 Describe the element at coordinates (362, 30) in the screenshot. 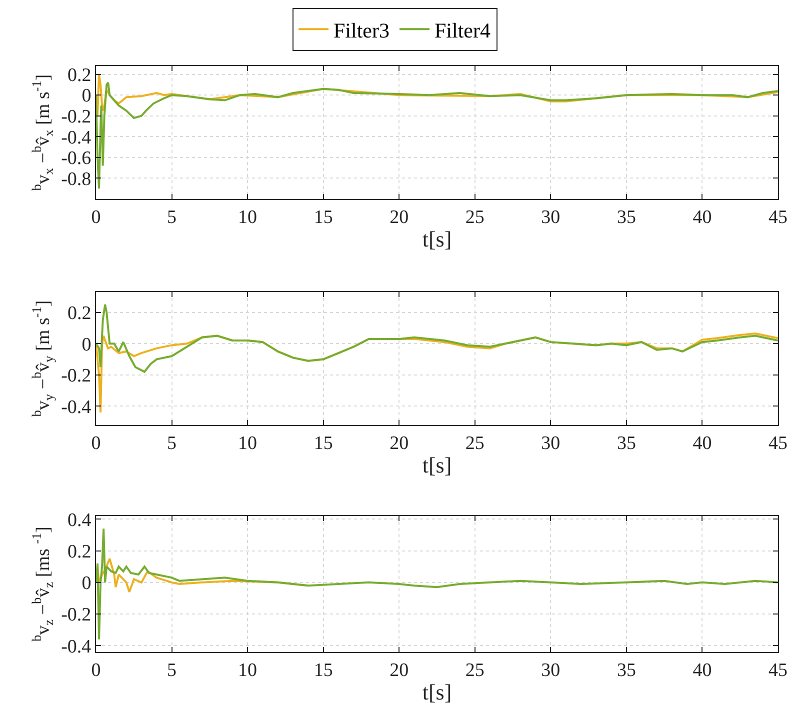

I see `legend-label: Filter3` at that location.